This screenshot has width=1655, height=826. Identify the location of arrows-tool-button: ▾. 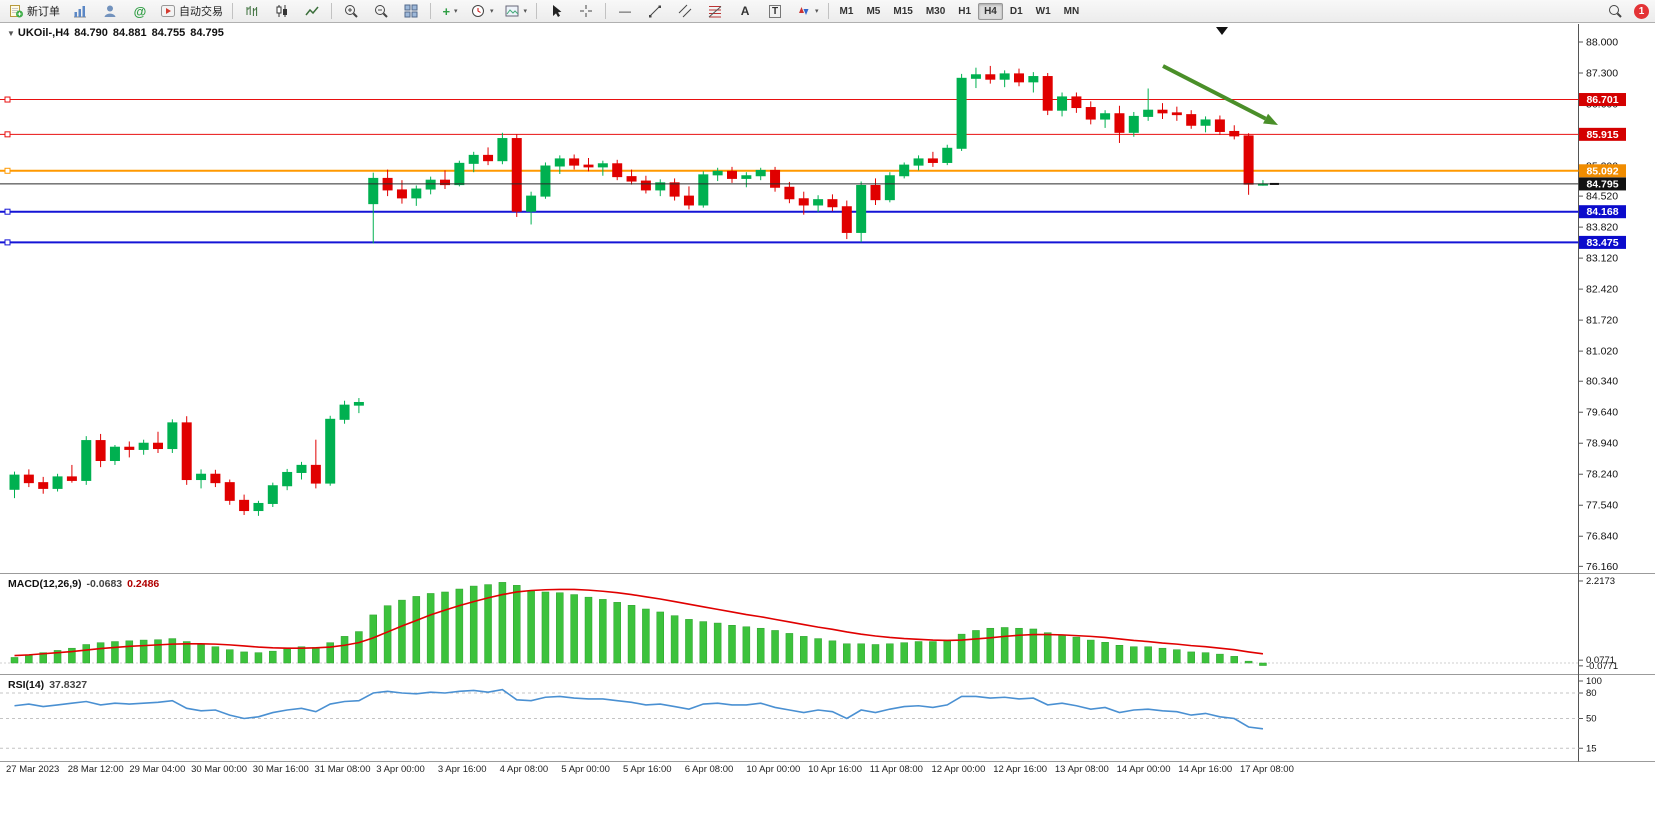
(807, 11).